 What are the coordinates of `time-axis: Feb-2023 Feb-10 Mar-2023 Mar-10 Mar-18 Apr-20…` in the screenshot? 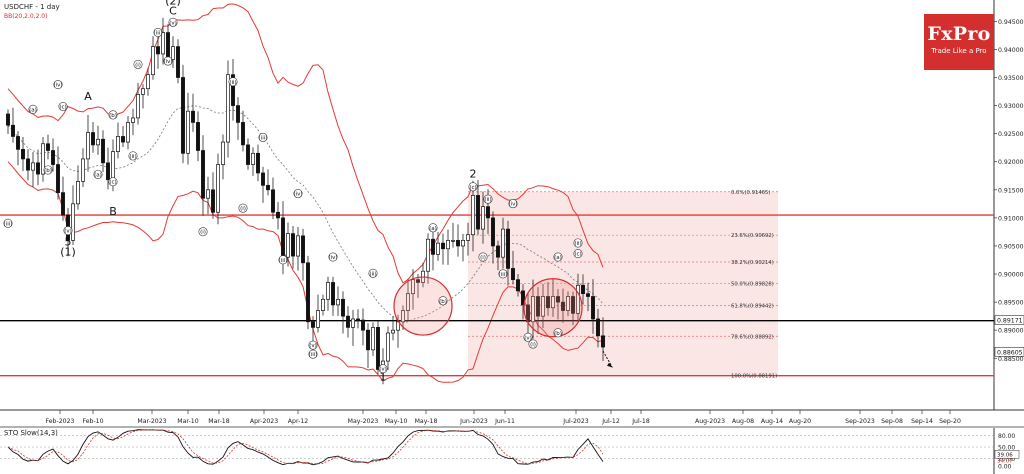 It's located at (503, 417).